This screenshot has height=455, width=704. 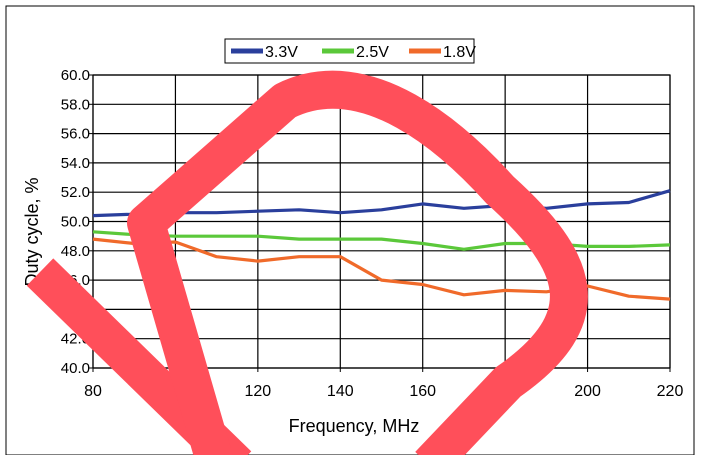 What do you see at coordinates (340, 391) in the screenshot?
I see `x-tick-label: 140` at bounding box center [340, 391].